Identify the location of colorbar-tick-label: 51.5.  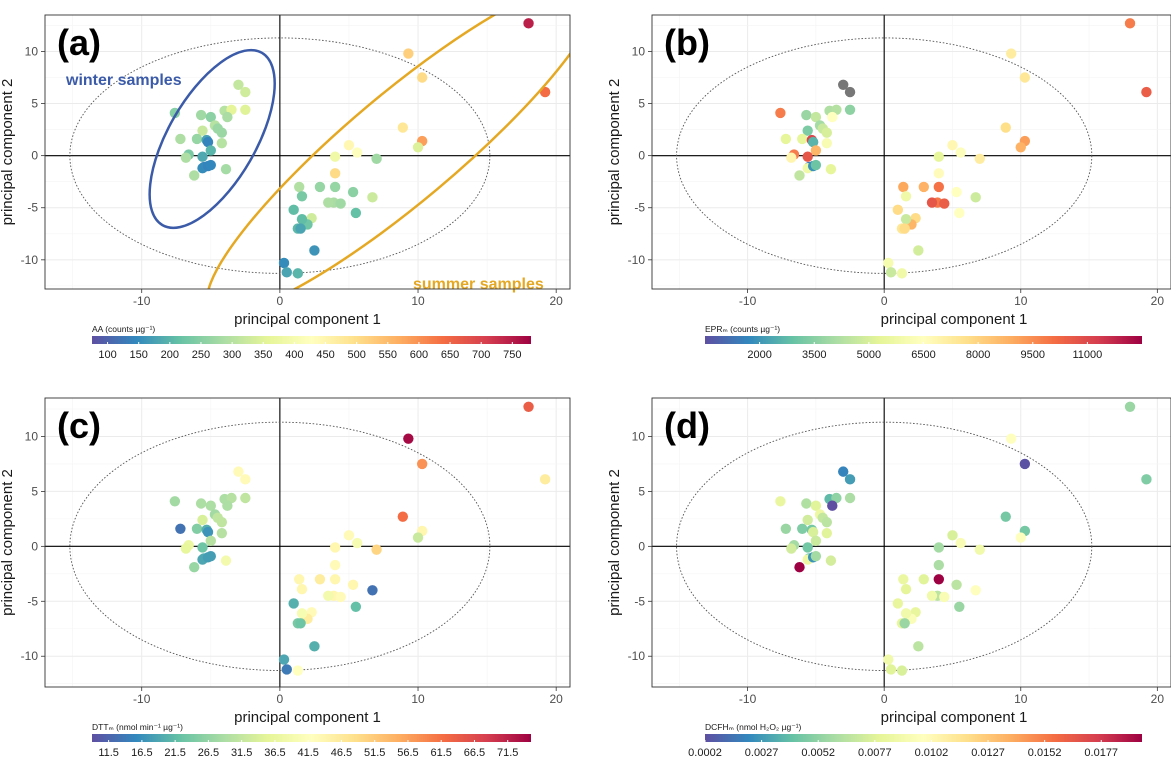
(374, 752).